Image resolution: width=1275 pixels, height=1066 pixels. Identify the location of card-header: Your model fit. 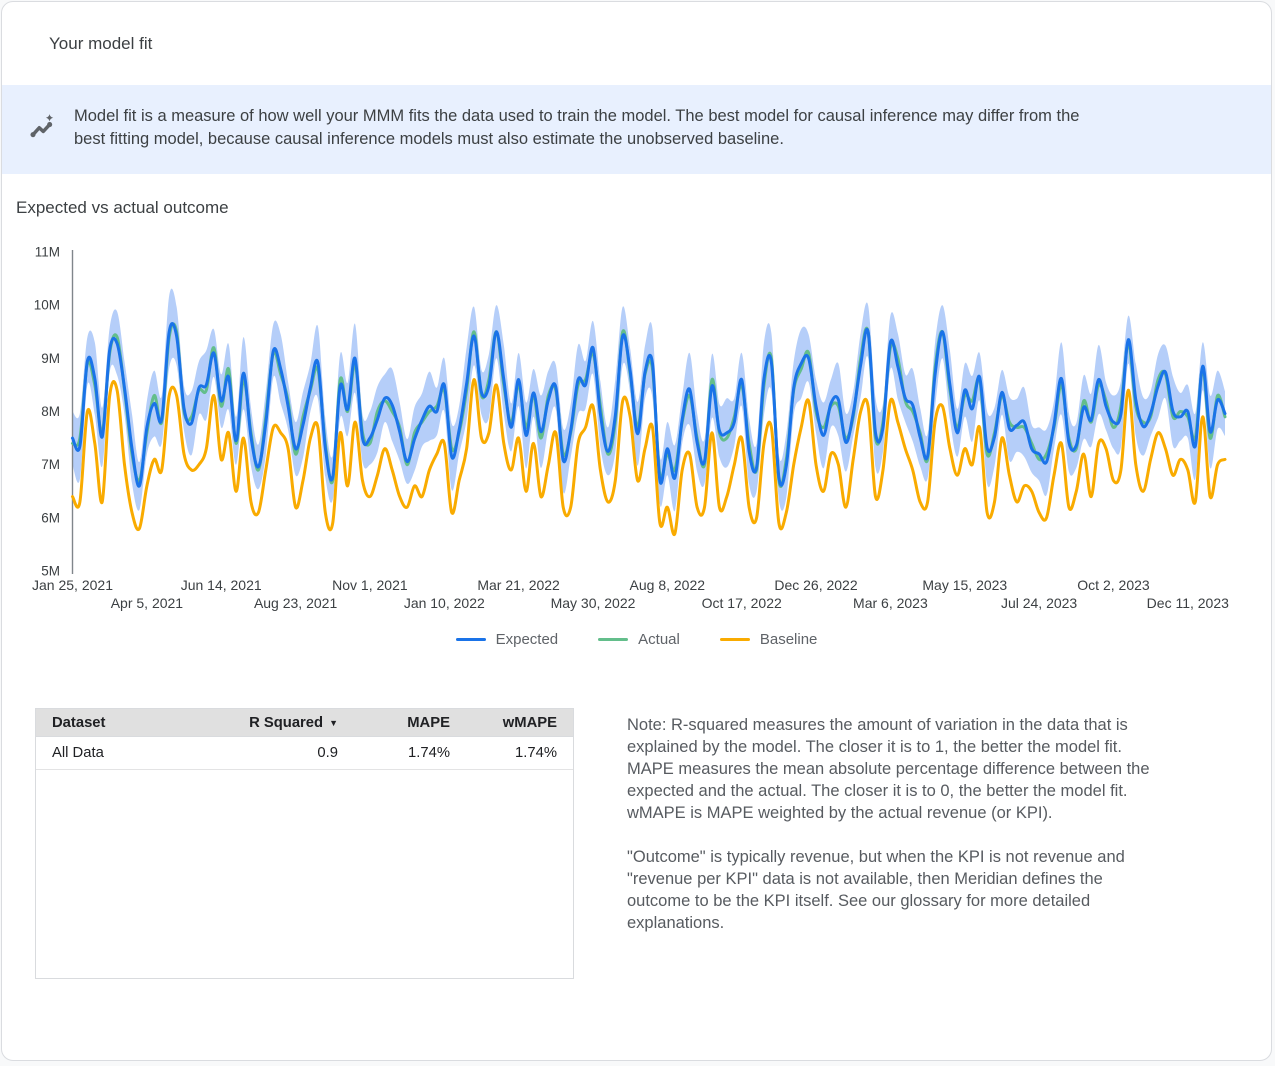
(636, 43).